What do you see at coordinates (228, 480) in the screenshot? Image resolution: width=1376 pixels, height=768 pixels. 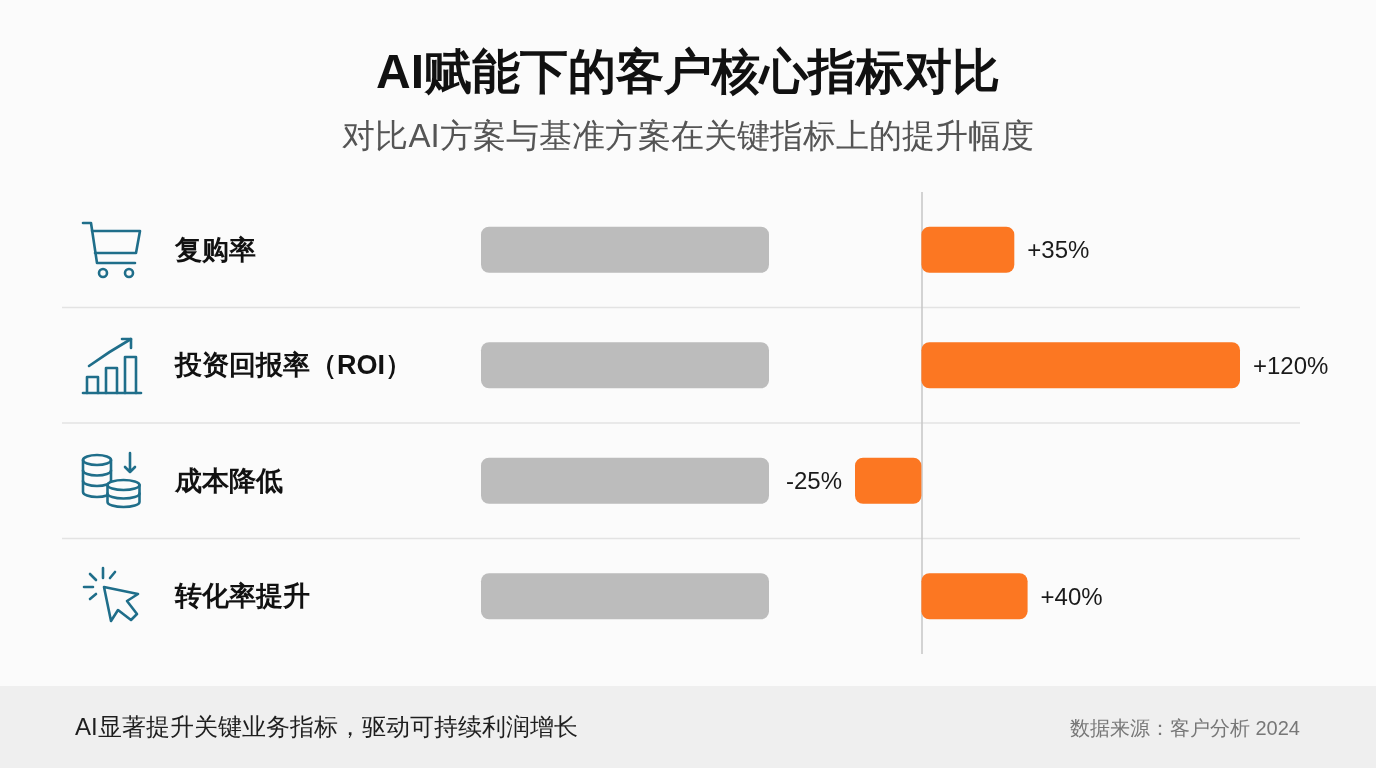 I see `y-tick-label: 成本降低` at bounding box center [228, 480].